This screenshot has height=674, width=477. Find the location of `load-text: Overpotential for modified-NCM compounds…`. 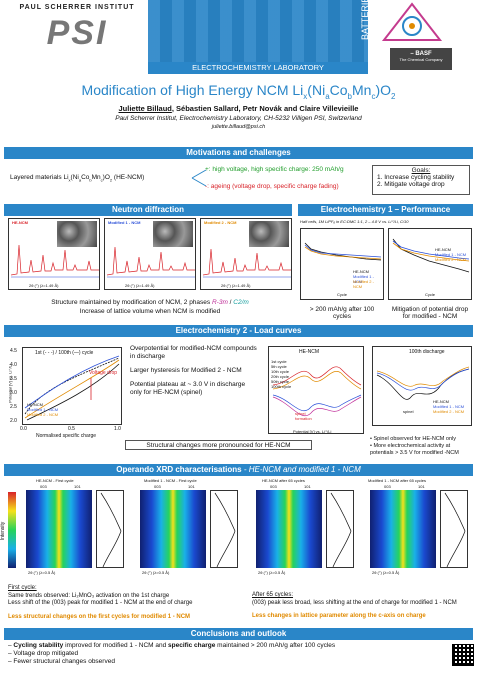

load-text: Overpotential for modified-NCM compounds… is located at coordinates (194, 371).